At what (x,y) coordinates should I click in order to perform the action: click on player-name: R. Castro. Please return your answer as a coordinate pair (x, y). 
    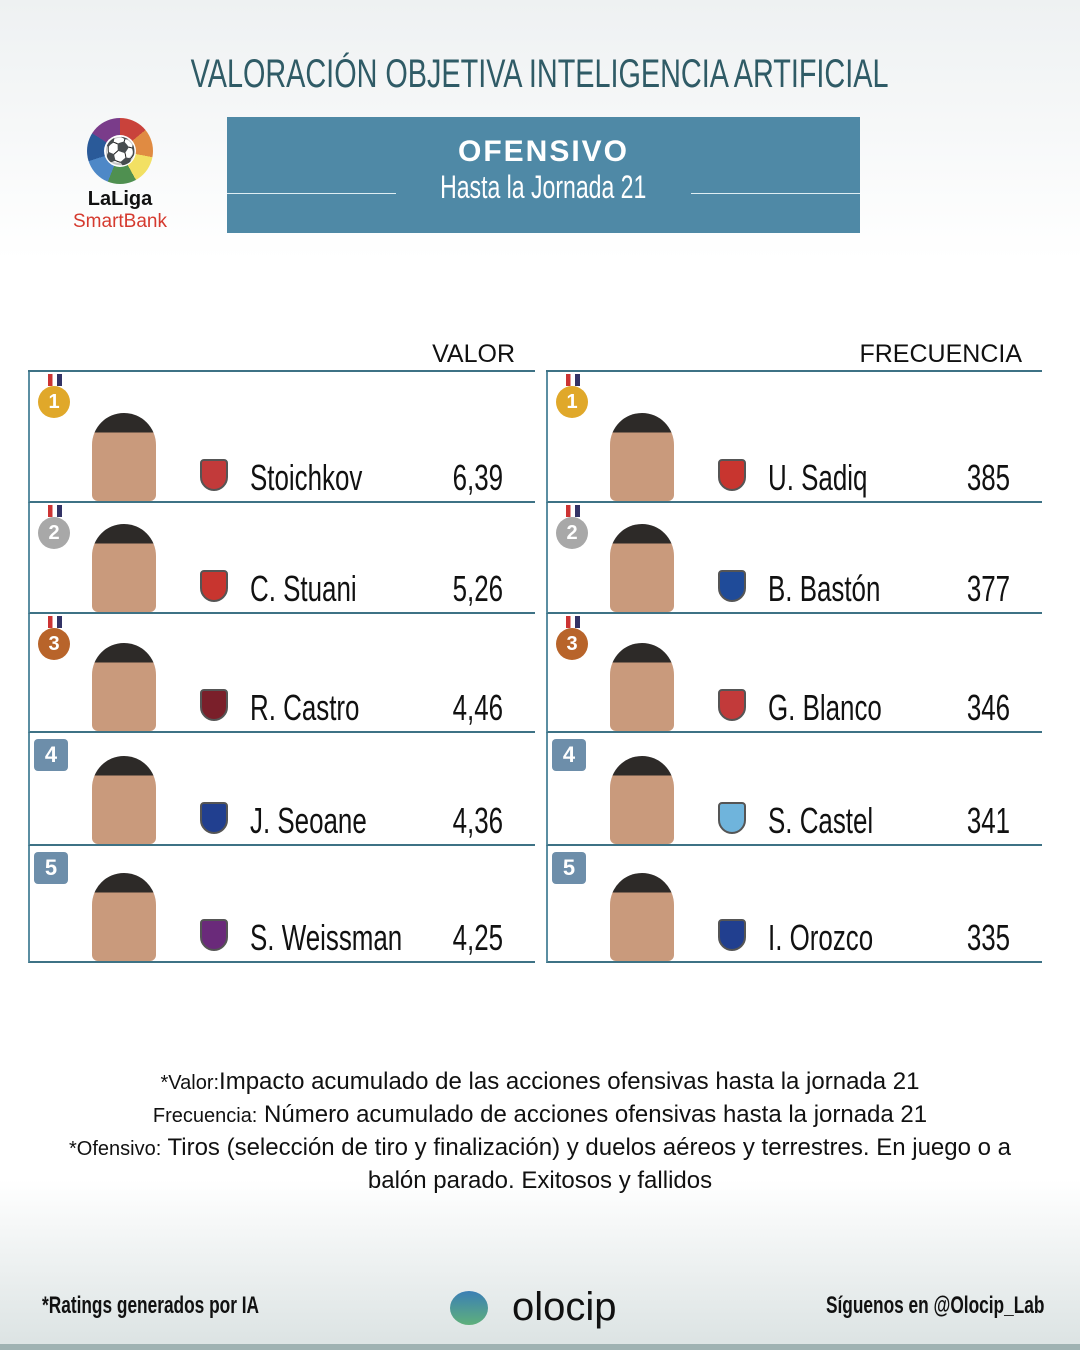
    Looking at the image, I should click on (305, 707).